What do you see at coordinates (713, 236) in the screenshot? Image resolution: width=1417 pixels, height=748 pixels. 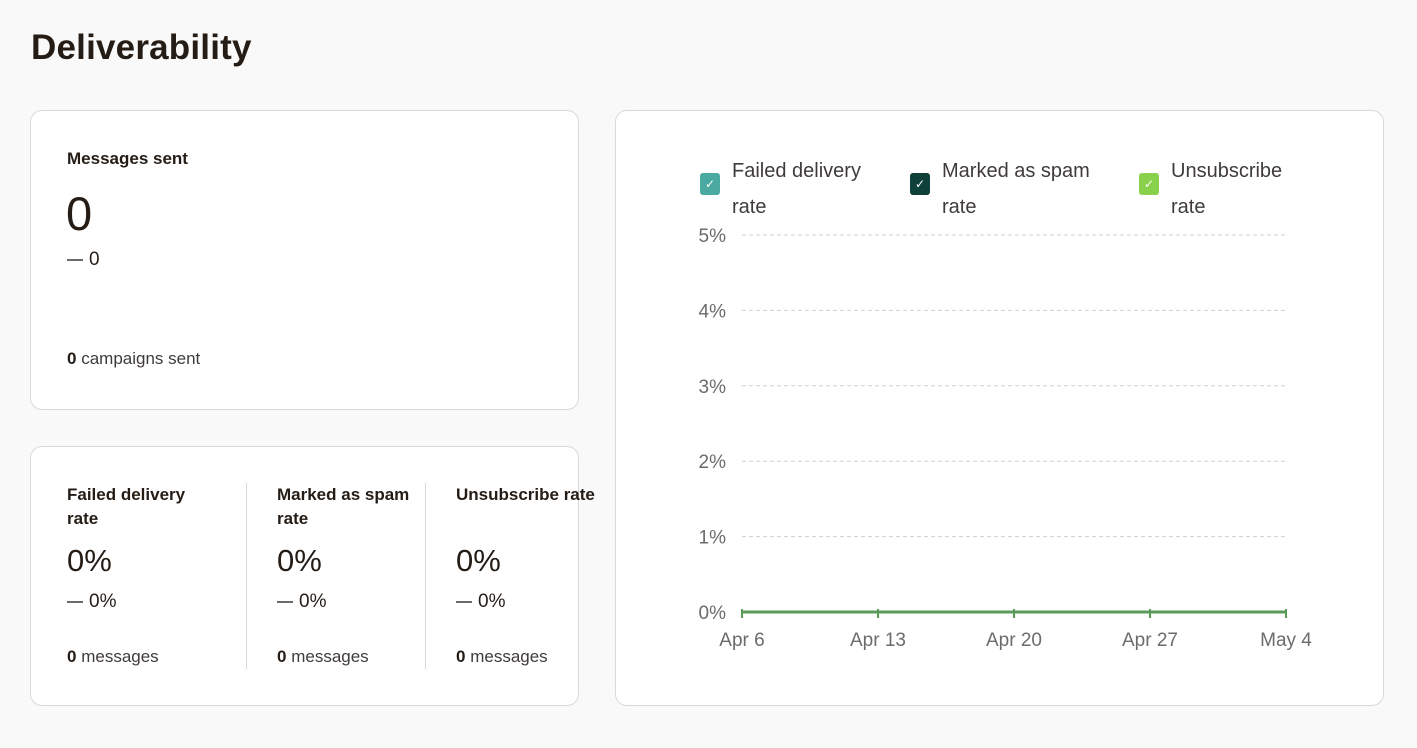 I see `y-tick-label: 5%` at bounding box center [713, 236].